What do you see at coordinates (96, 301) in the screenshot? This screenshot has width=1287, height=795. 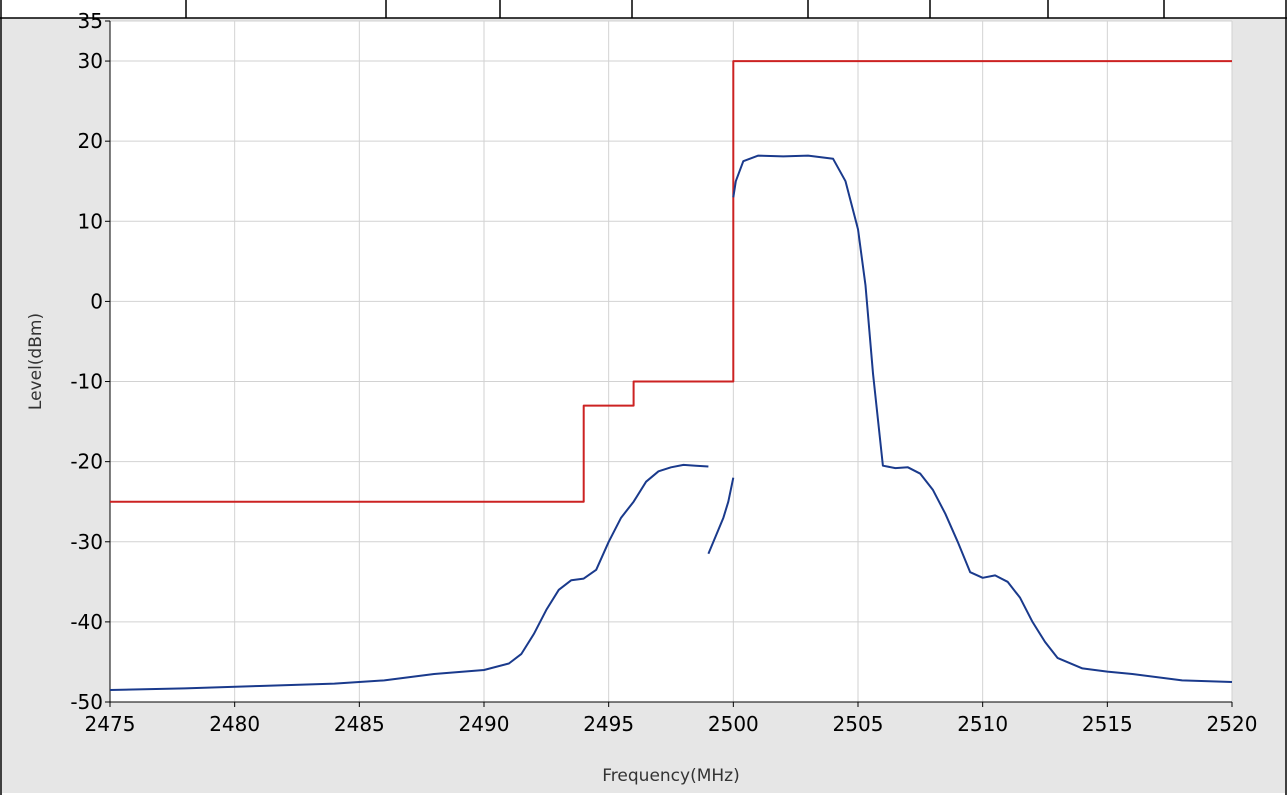 I see `y-tick-label: 0` at bounding box center [96, 301].